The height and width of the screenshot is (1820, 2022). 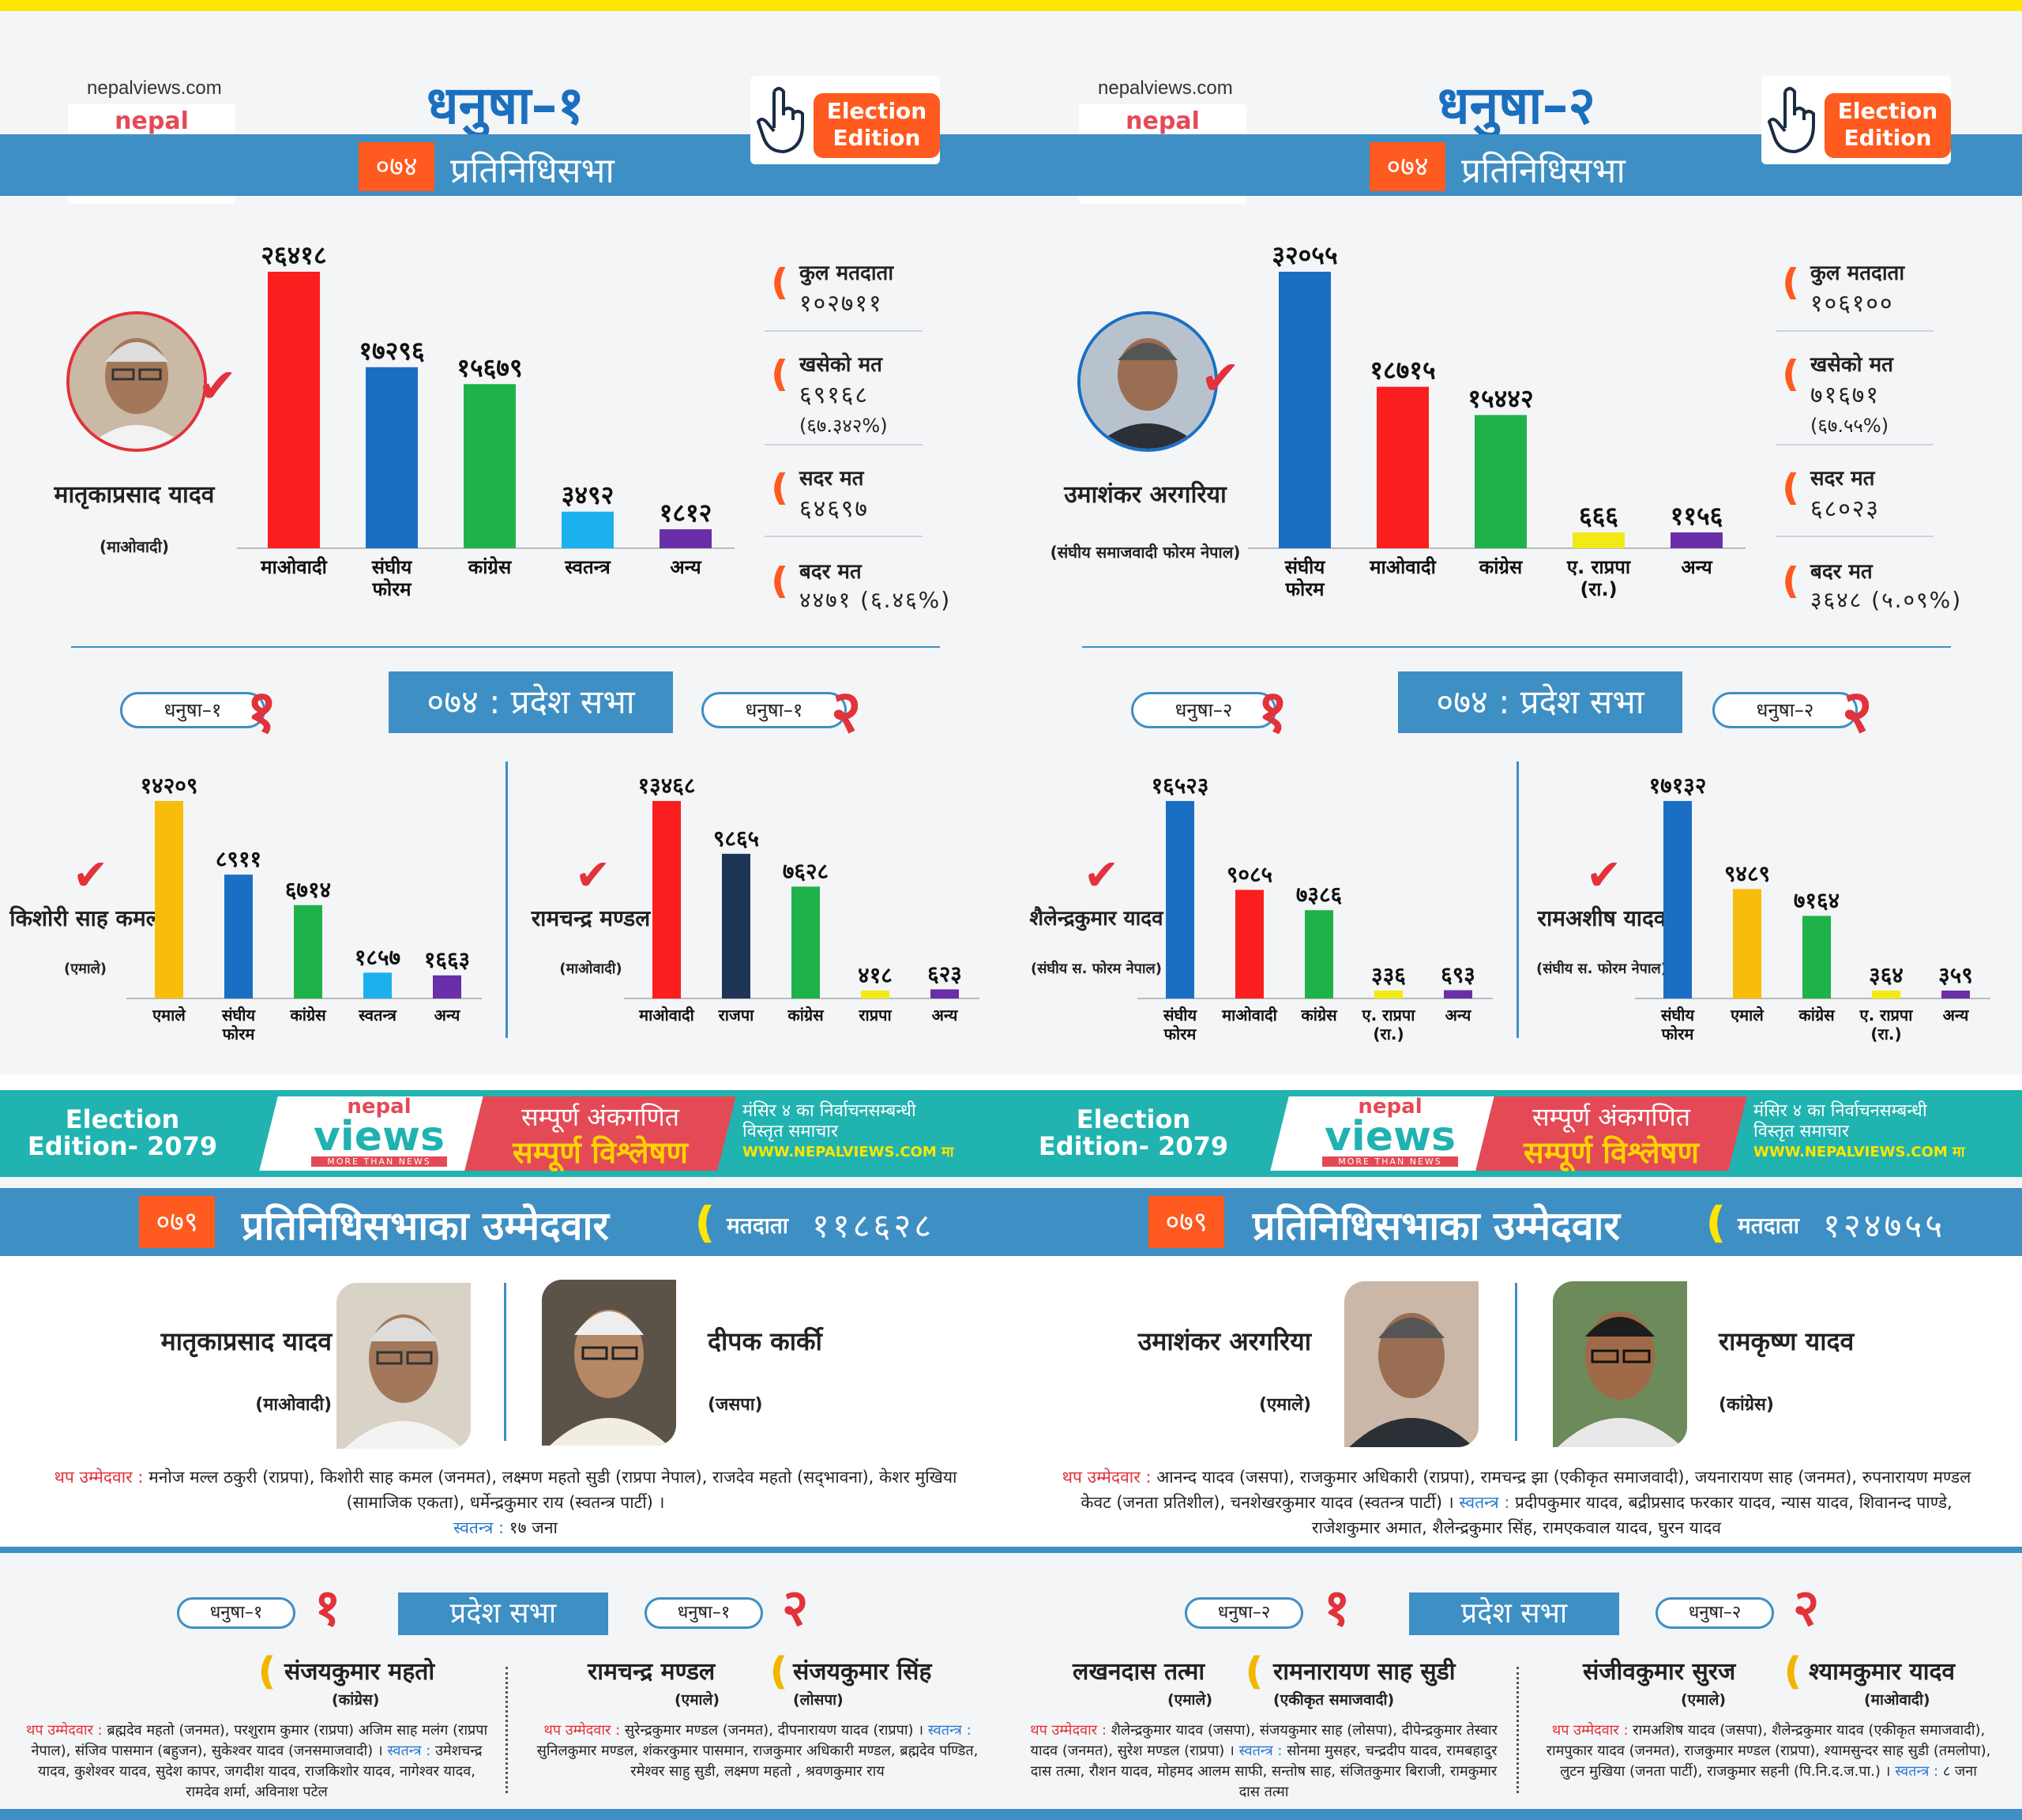 I want to click on bar-value-label: १८७१५, so click(x=1402, y=370).